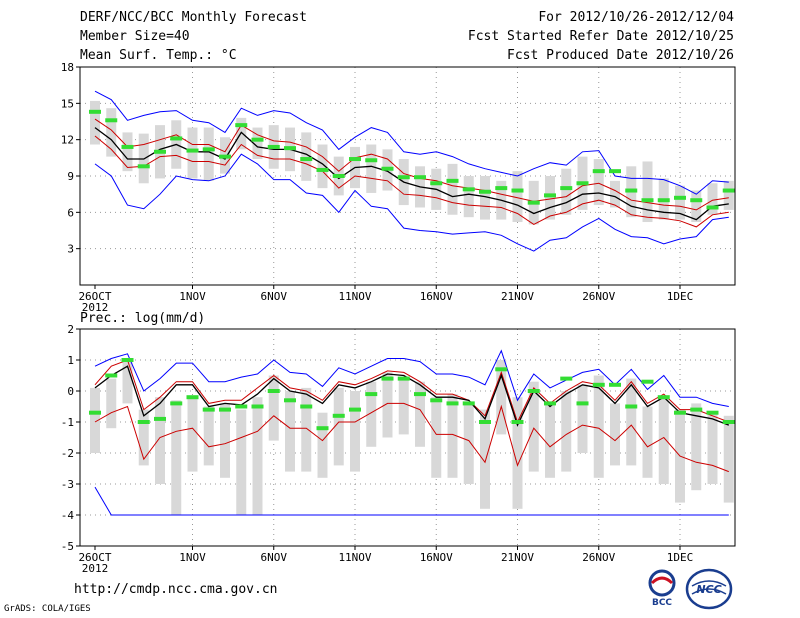 The image size is (800, 618). I want to click on panel2-ytick-label: 2, so click(70, 329).